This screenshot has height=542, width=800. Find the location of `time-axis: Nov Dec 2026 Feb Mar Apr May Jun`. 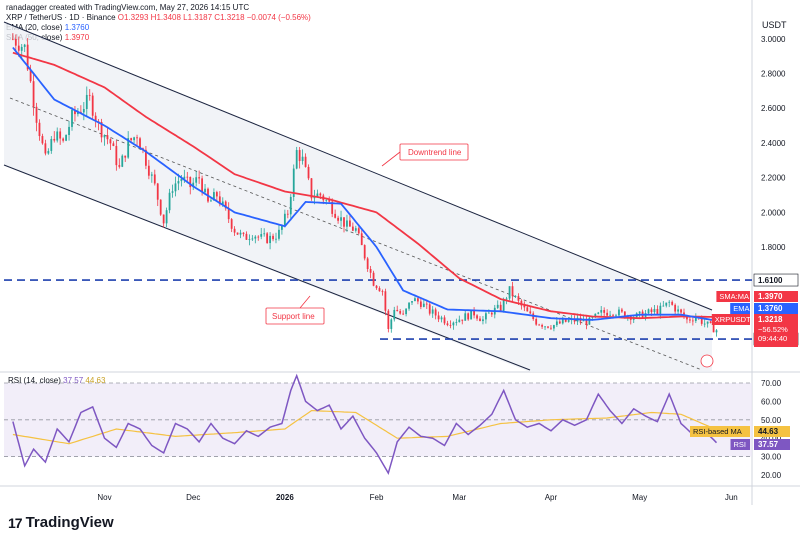

time-axis: Nov Dec 2026 Feb Mar Apr May Jun is located at coordinates (417, 497).